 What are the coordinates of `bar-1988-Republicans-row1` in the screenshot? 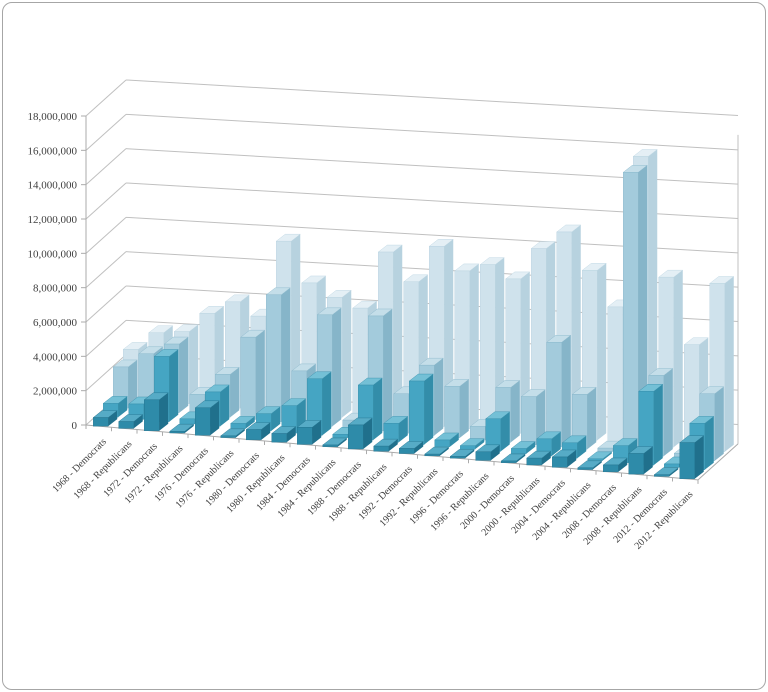 It's located at (386, 445).